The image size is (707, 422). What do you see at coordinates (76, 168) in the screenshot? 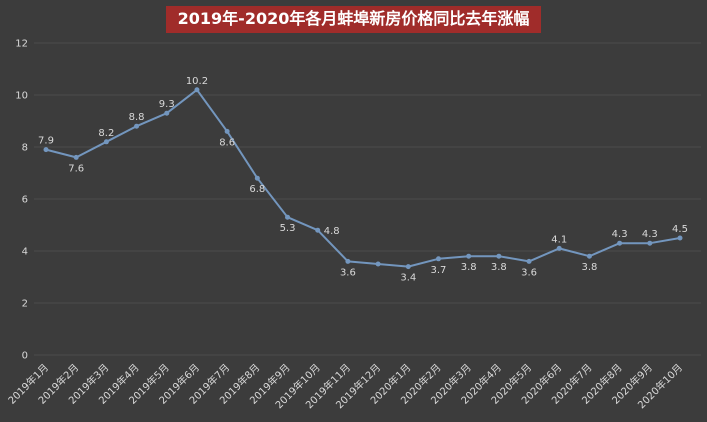
I see `data-label: 7.6` at bounding box center [76, 168].